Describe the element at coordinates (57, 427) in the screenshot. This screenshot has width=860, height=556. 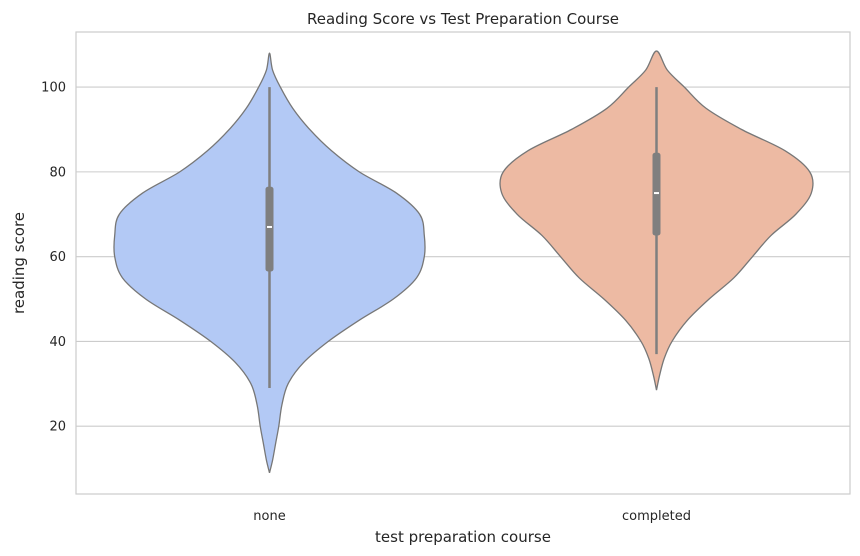
I see `y-tick-label: 20` at that location.